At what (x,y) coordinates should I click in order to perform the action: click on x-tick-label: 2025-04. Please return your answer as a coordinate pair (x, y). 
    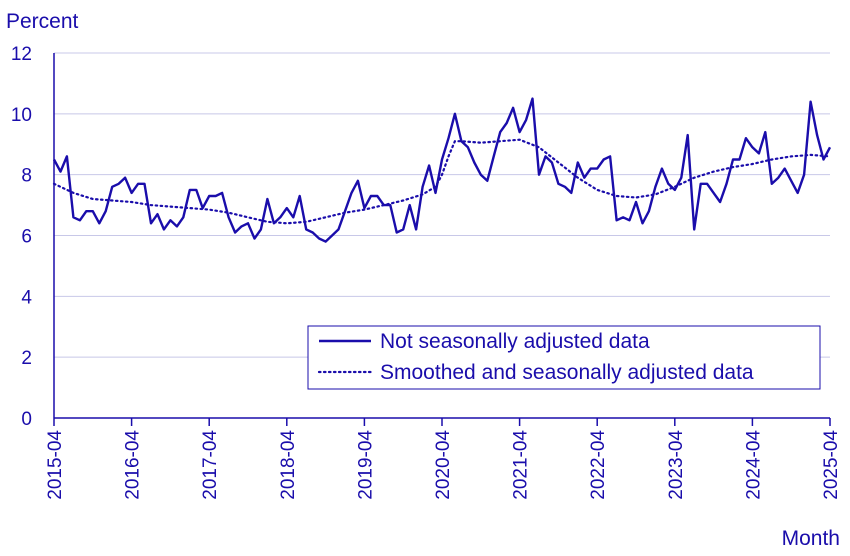
    Looking at the image, I should click on (831, 465).